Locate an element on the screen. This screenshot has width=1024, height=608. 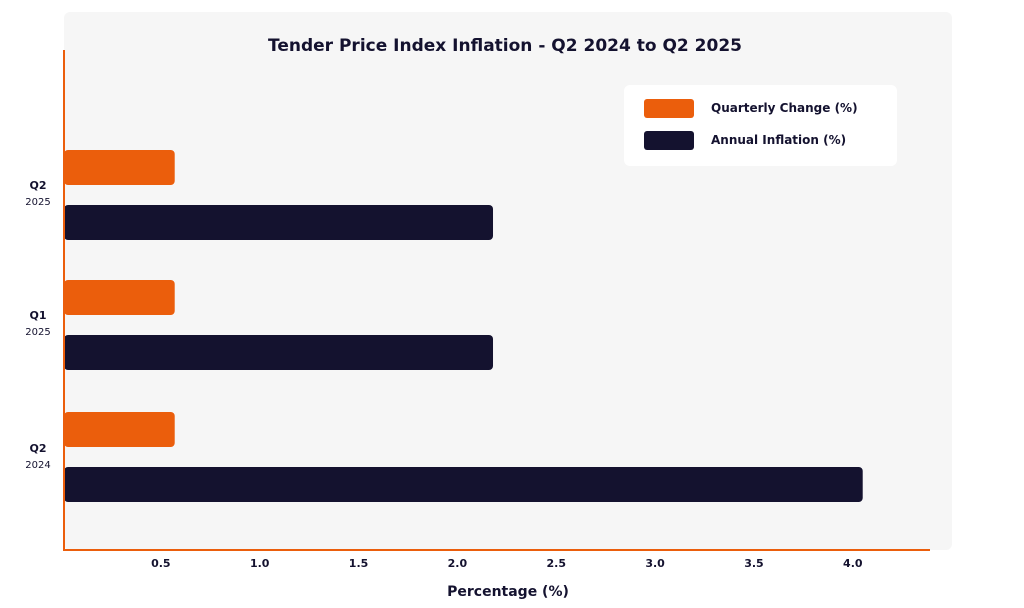
x-tick-label: 3.0 is located at coordinates (655, 563).